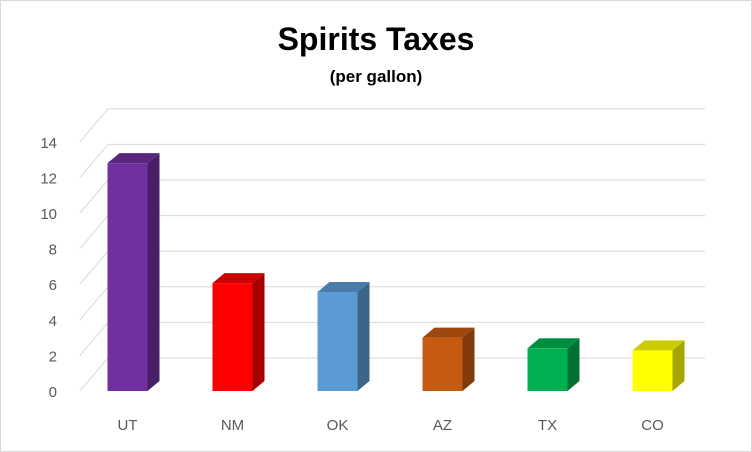 Image resolution: width=752 pixels, height=452 pixels. I want to click on y-tick-label: 10, so click(48, 214).